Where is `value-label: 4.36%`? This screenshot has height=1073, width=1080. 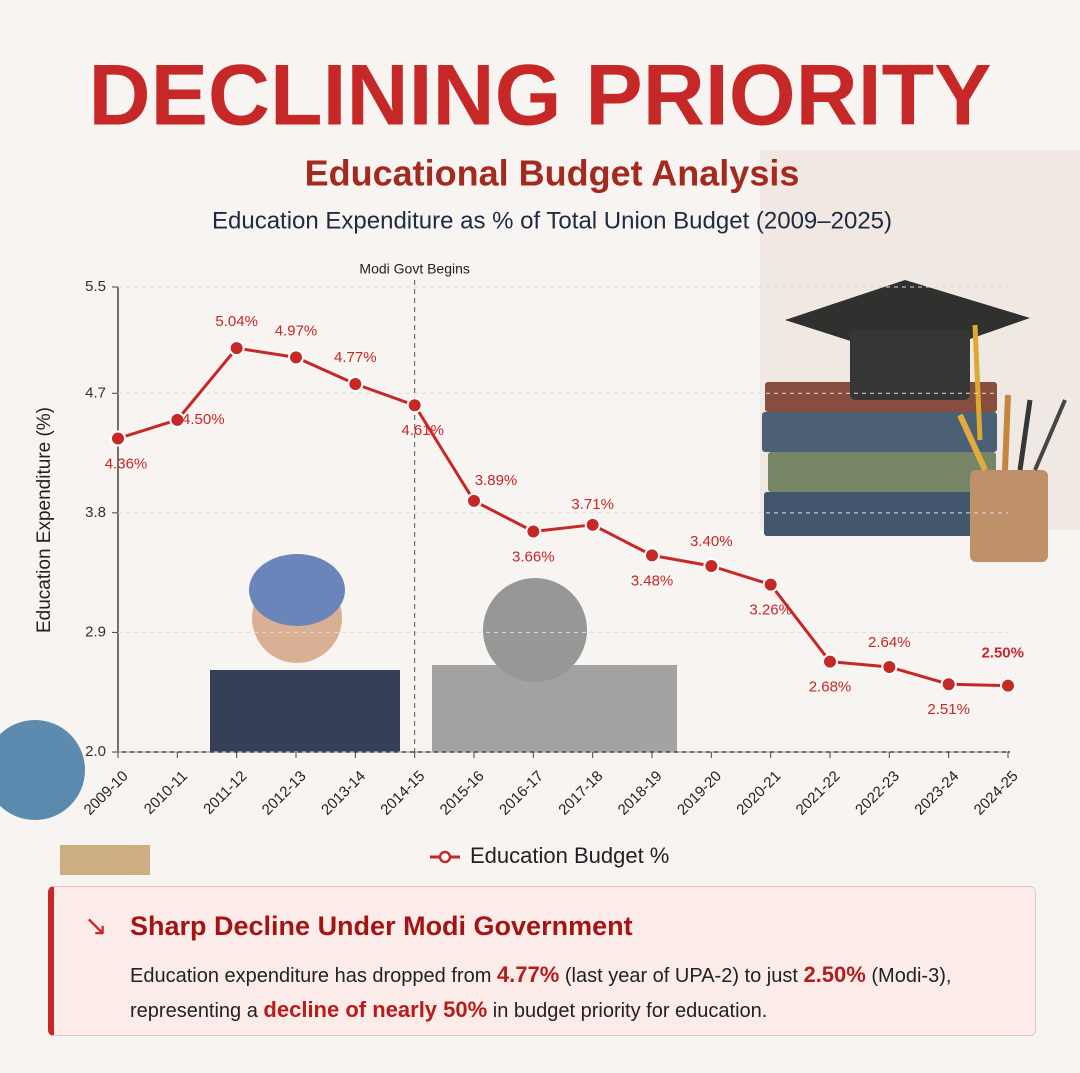
value-label: 4.36% is located at coordinates (126, 463).